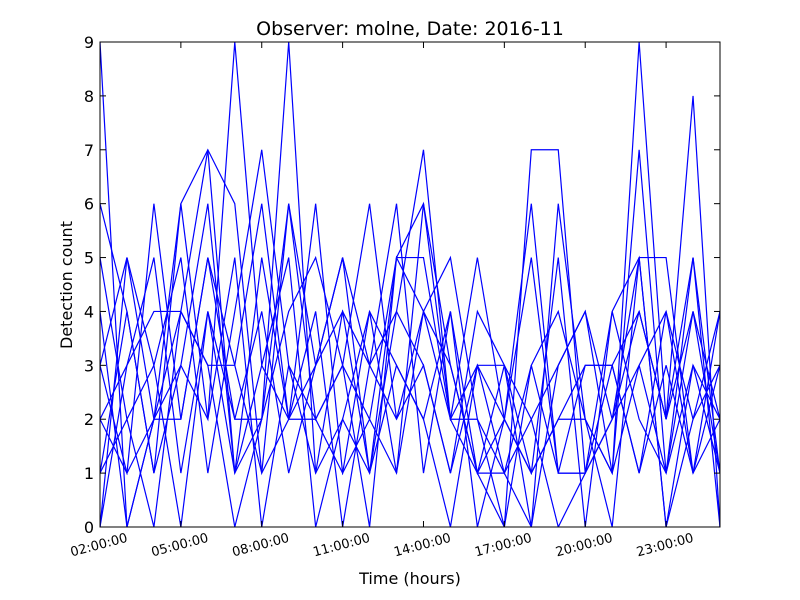  What do you see at coordinates (89, 419) in the screenshot?
I see `y-tick-label: 2` at bounding box center [89, 419].